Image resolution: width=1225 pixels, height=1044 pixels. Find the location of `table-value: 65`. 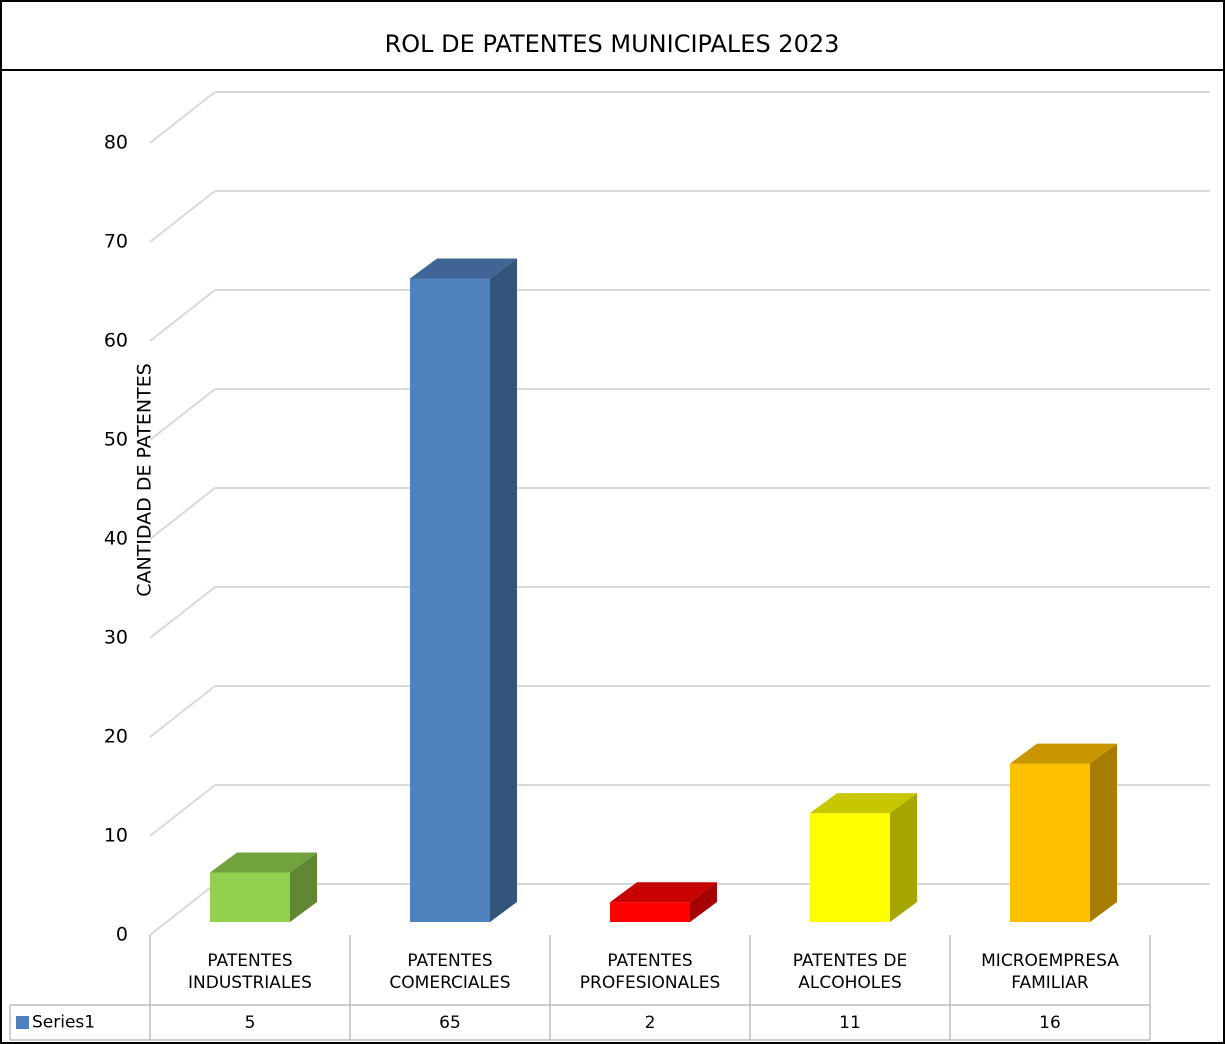

table-value: 65 is located at coordinates (450, 1022).